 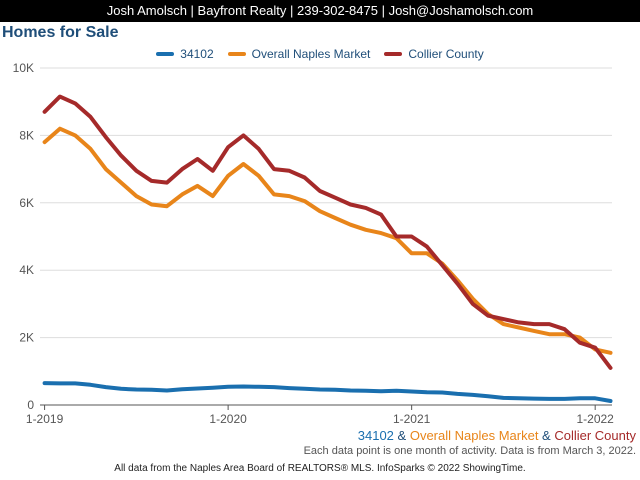 I want to click on y-tick-label: 2K, so click(x=26, y=338).